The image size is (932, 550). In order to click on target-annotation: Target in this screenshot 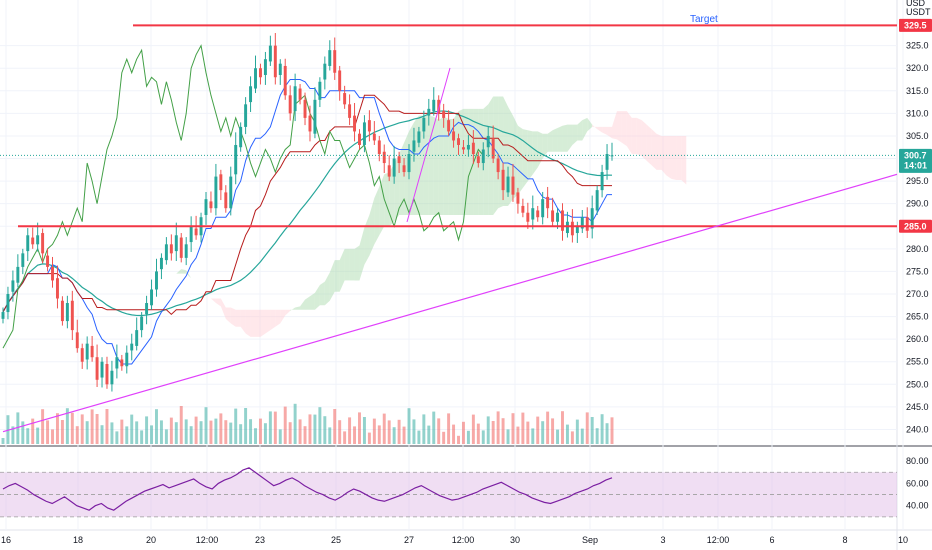, I will do `click(704, 19)`.